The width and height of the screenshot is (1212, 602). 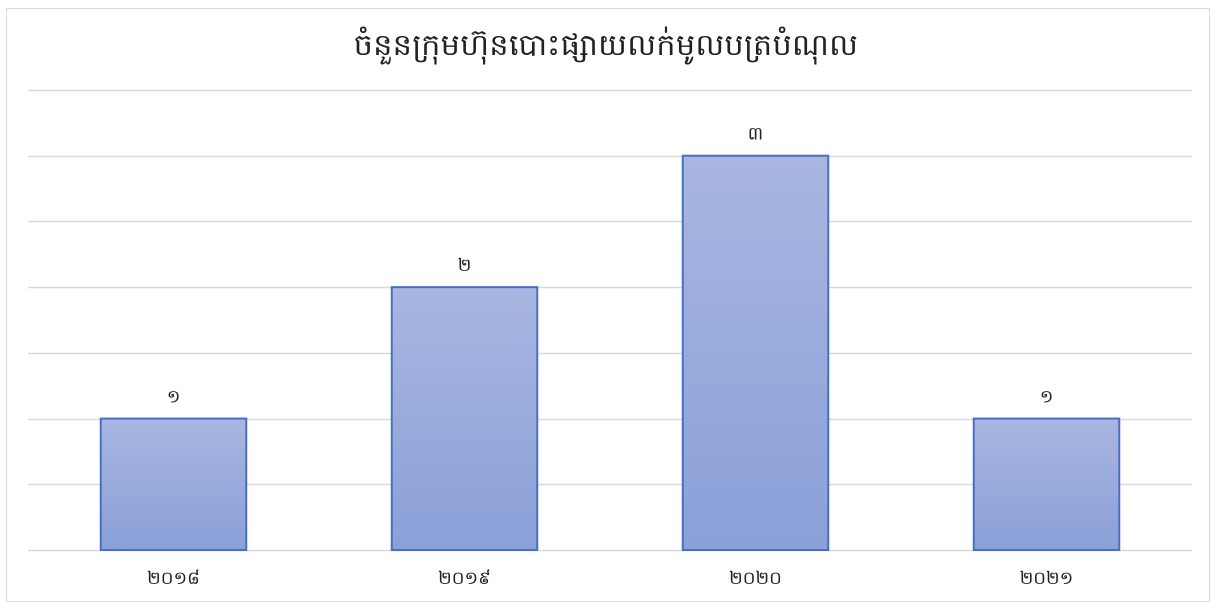 I want to click on value-label-2: ៣, so click(x=755, y=134).